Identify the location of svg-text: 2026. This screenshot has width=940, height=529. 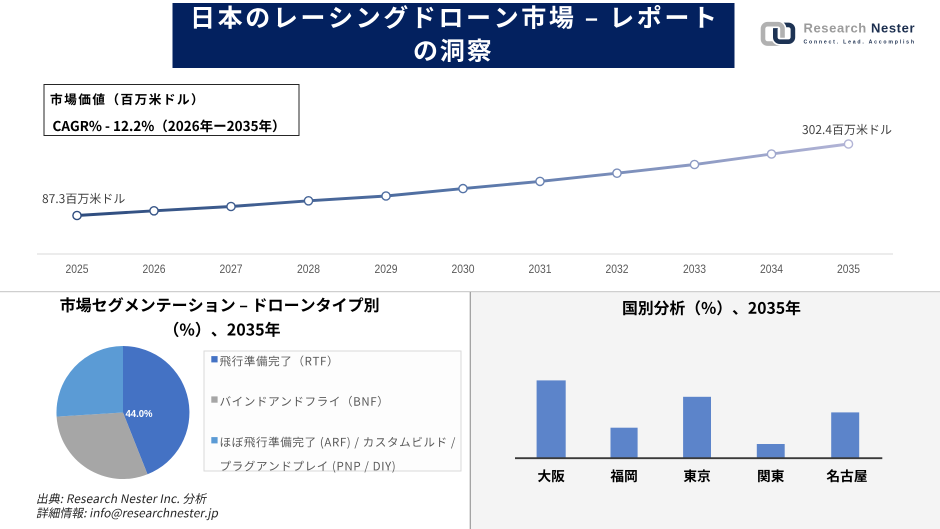
(154, 269).